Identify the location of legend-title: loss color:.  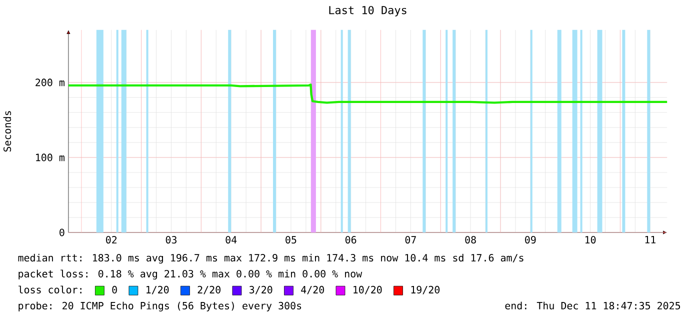
(50, 290).